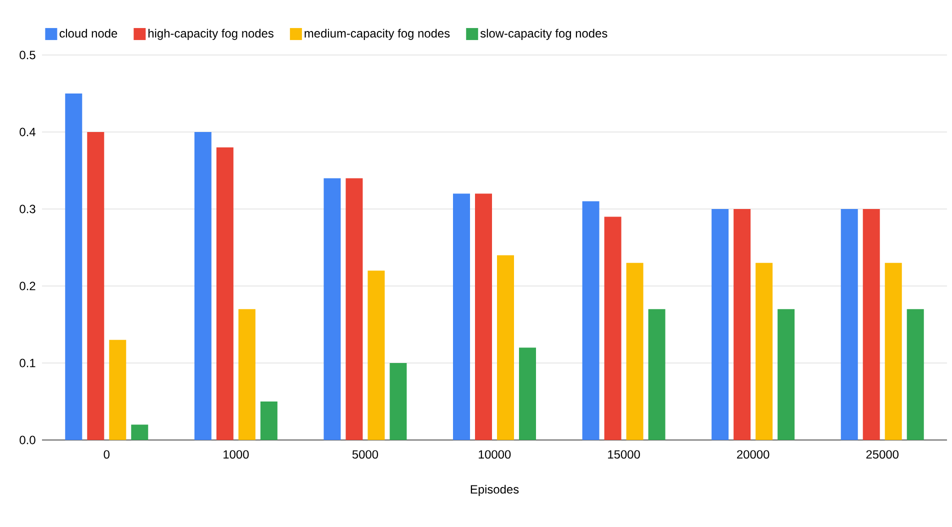  Describe the element at coordinates (28, 55) in the screenshot. I see `y-tick-label: 0.5` at that location.